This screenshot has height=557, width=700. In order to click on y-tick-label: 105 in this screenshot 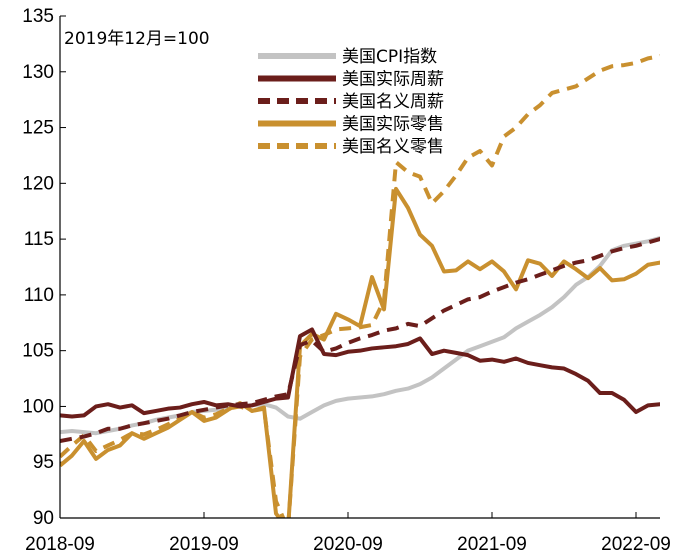, I will do `click(38, 351)`.